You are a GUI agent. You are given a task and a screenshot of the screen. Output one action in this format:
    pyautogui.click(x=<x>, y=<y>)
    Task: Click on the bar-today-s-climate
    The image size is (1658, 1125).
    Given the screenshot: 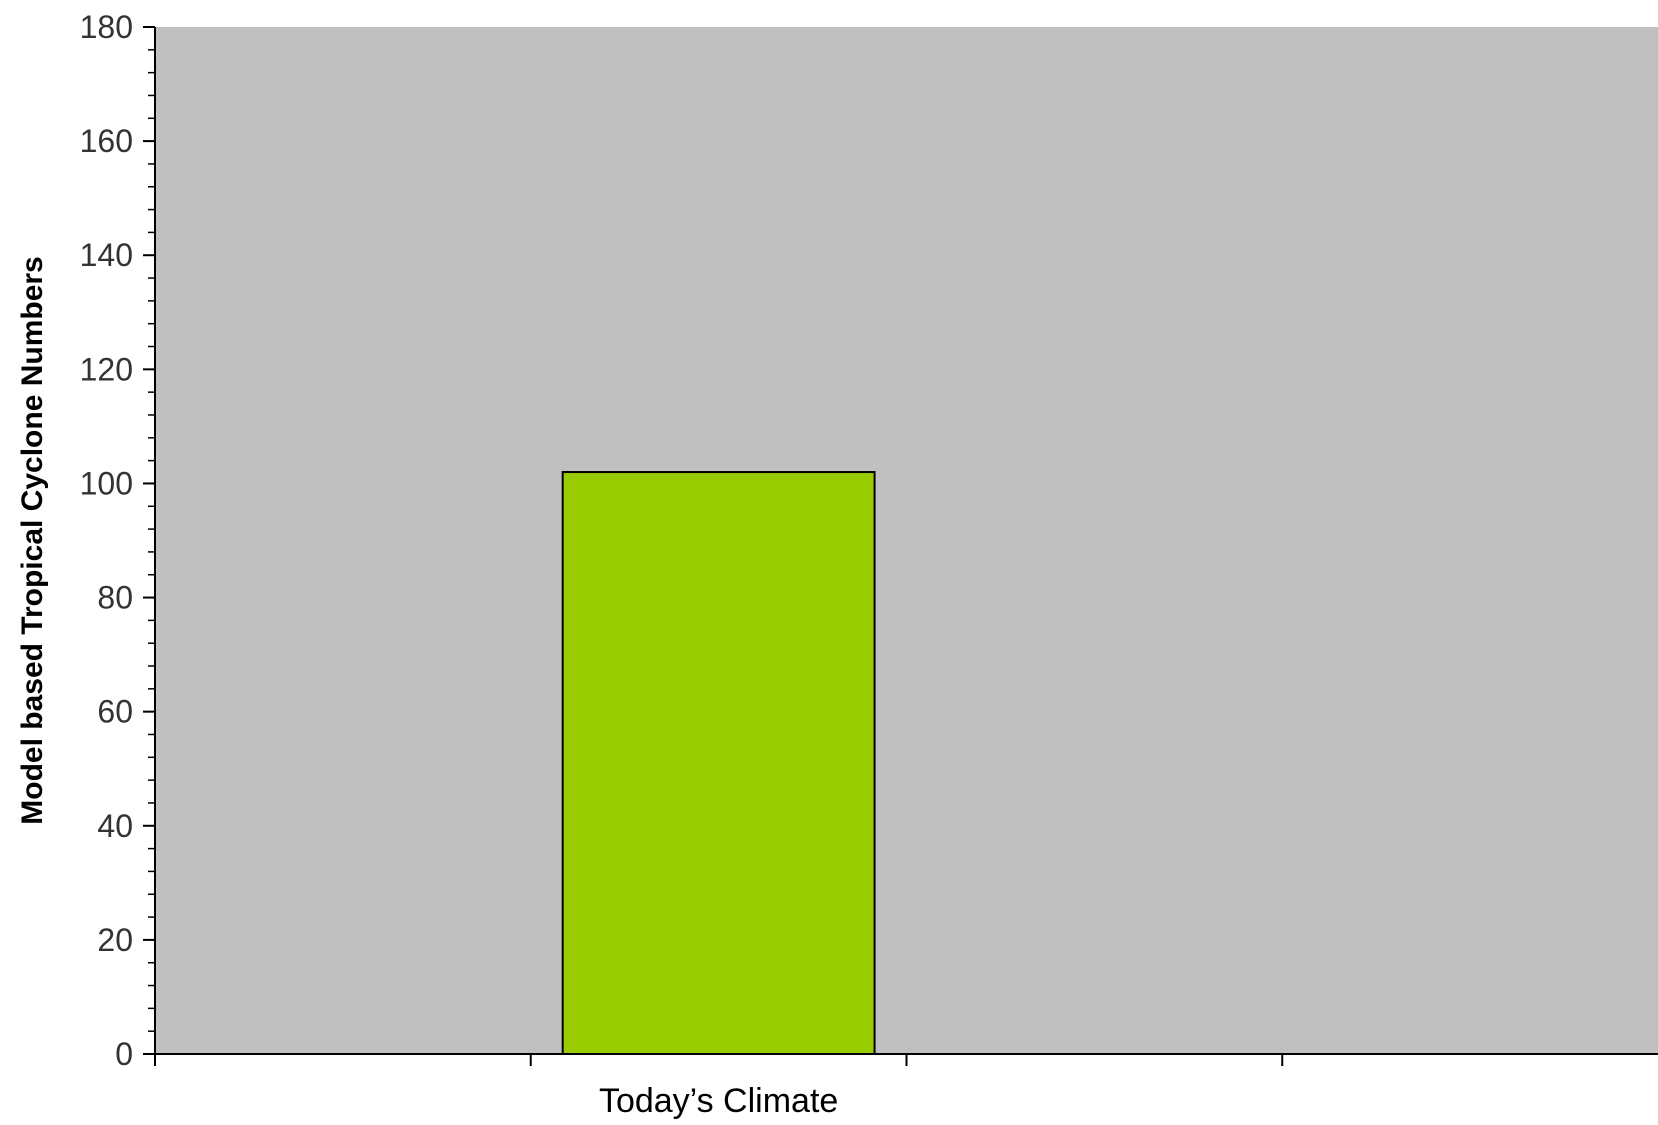 What is the action you would take?
    pyautogui.click(x=718, y=763)
    